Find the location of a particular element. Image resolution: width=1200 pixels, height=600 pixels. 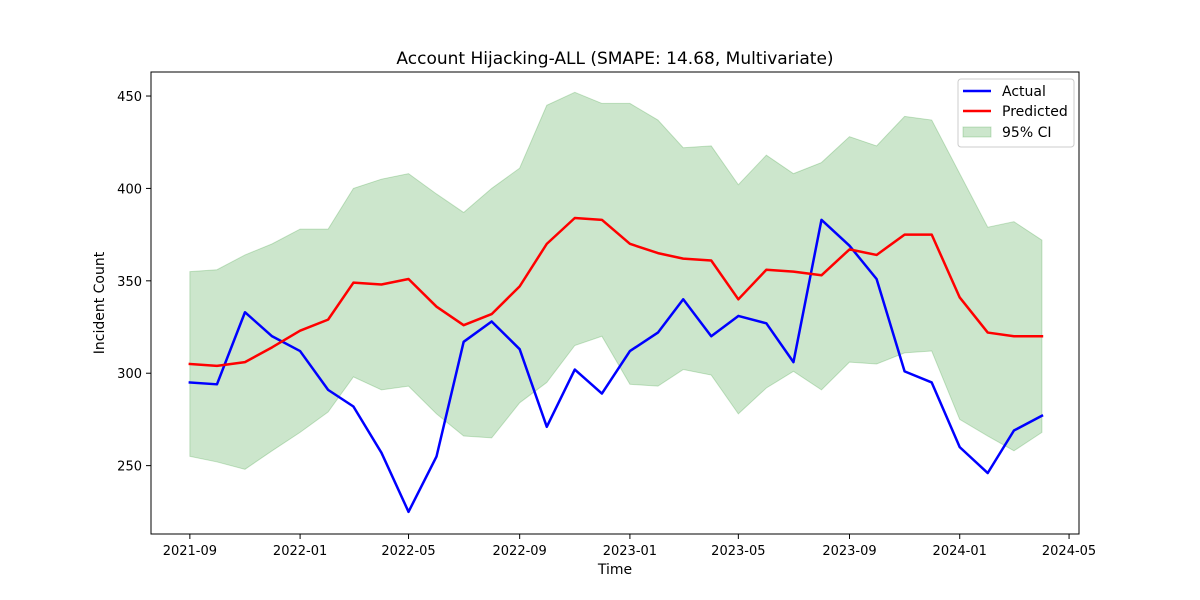

legend-label-ci: 95% CI is located at coordinates (1026, 133).